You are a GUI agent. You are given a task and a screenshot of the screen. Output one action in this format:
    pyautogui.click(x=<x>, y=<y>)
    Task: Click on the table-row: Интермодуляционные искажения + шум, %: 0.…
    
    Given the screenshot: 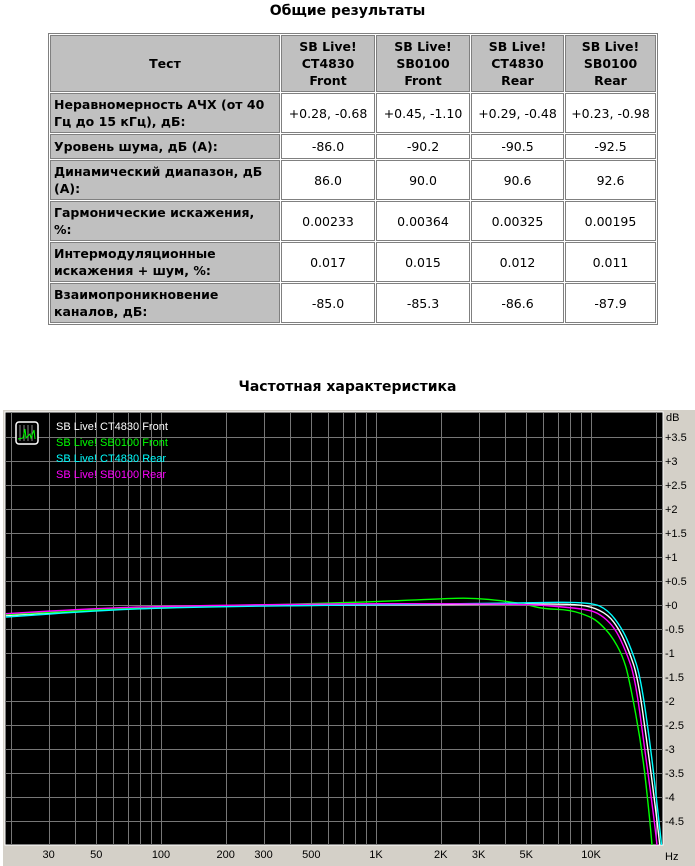 What is the action you would take?
    pyautogui.click(x=353, y=262)
    